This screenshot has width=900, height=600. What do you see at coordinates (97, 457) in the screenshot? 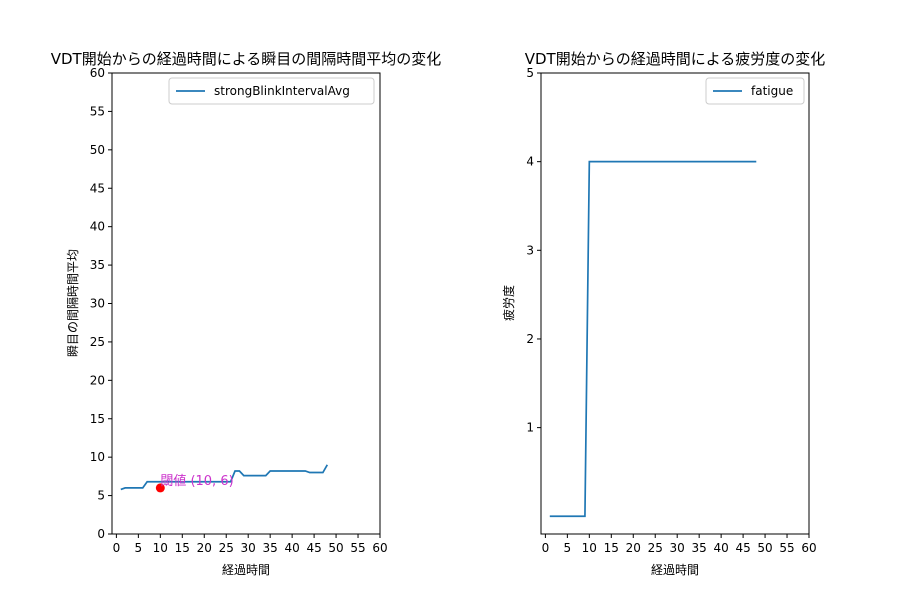
I see `y-tick-label: 10` at bounding box center [97, 457].